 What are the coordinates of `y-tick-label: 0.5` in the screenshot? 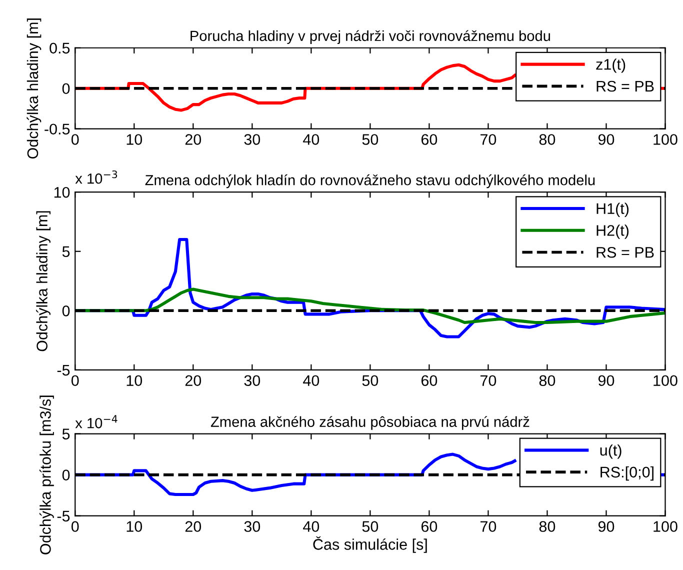 It's located at (60, 48).